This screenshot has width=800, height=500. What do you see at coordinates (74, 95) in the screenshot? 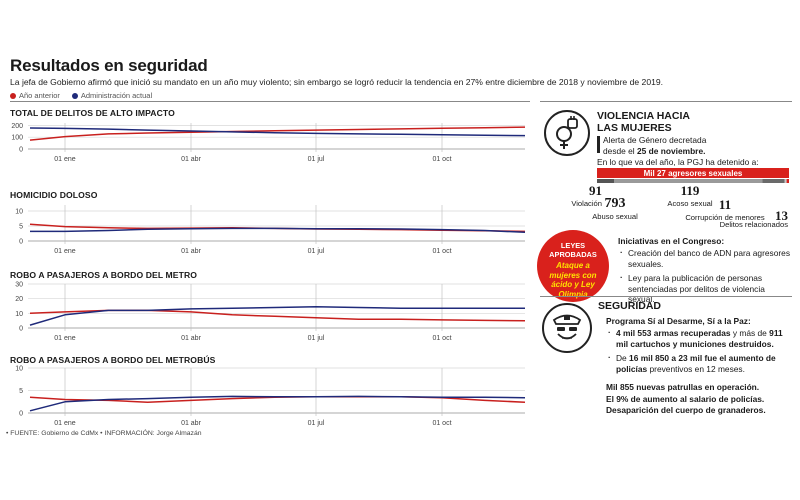
I see `legend-dot-current` at bounding box center [74, 95].